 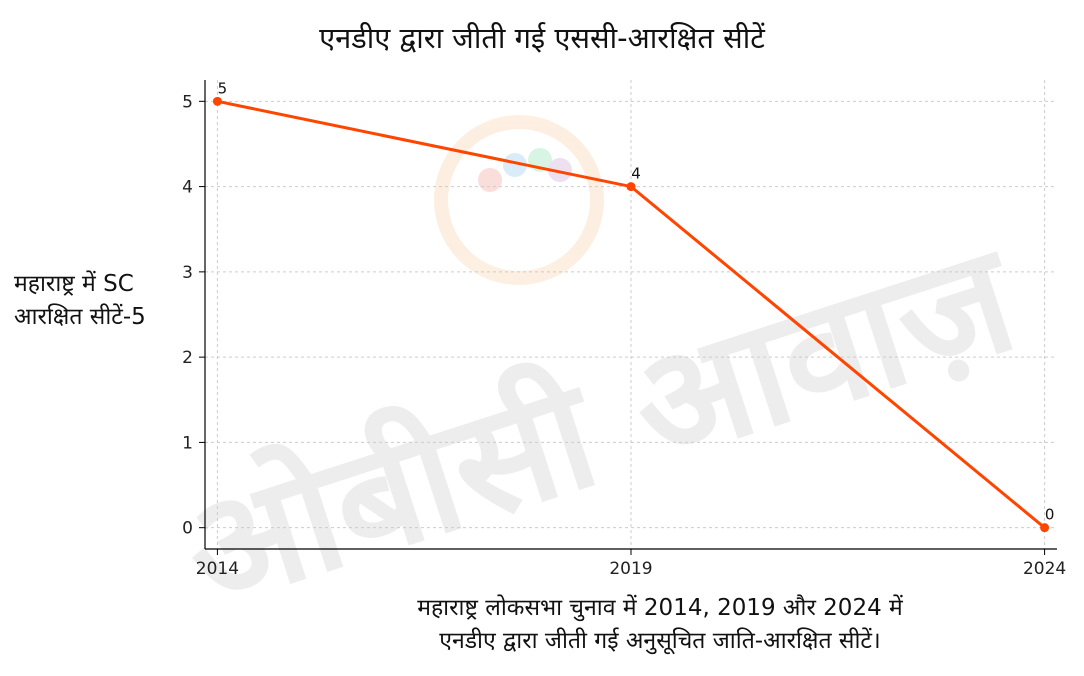 What do you see at coordinates (217, 569) in the screenshot?
I see `x-tick-label: 2014` at bounding box center [217, 569].